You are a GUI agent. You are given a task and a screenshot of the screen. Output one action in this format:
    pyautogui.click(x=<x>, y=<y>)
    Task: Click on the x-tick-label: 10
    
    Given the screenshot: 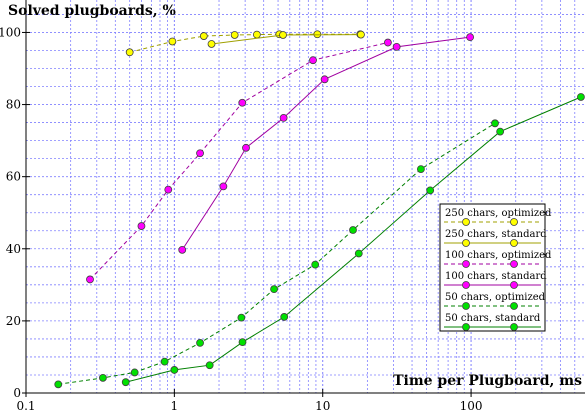 What is the action you would take?
    pyautogui.click(x=322, y=406)
    